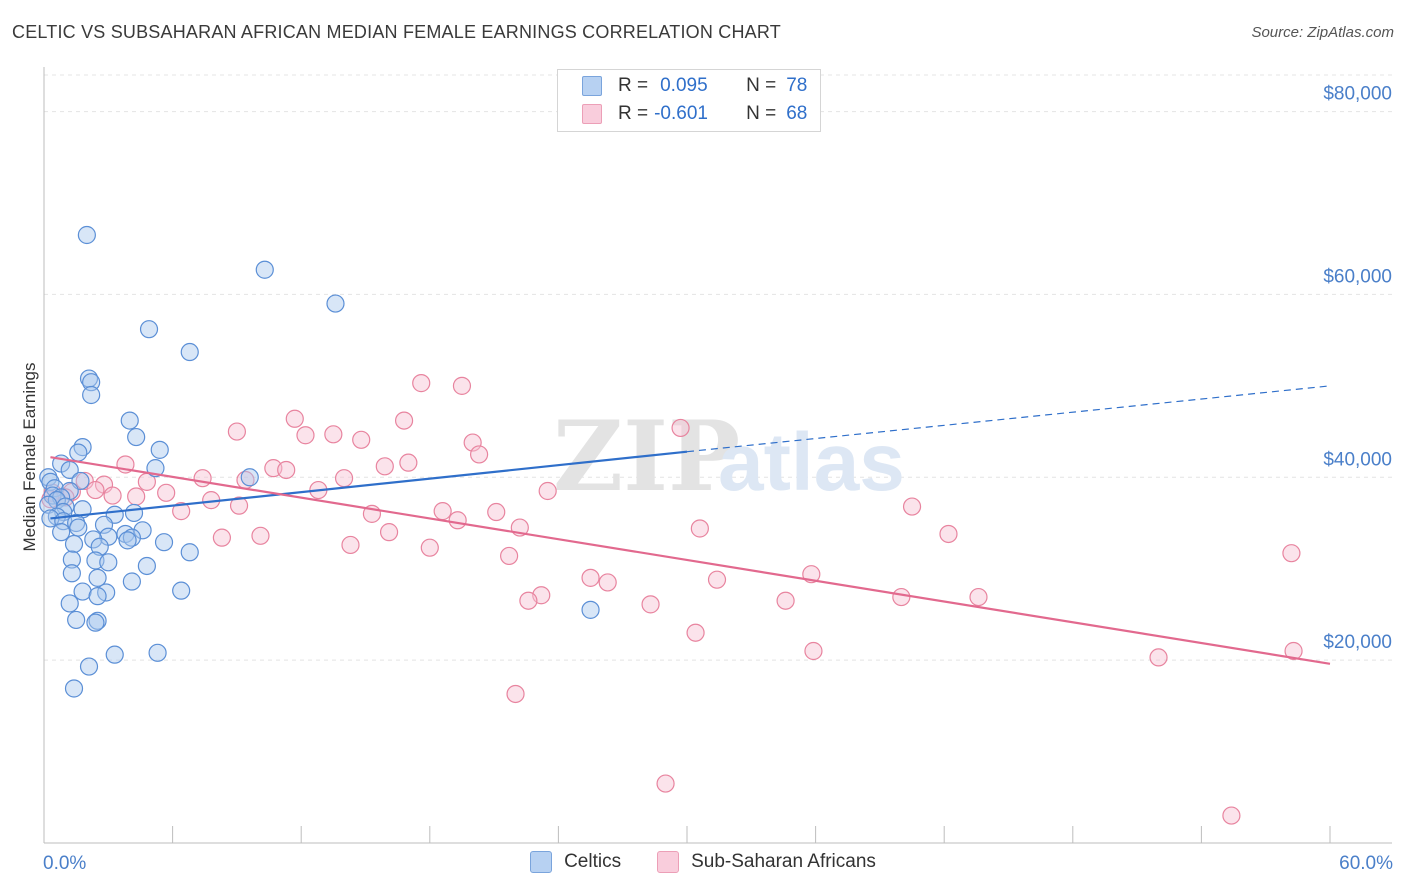 Image resolution: width=1406 pixels, height=892 pixels. I want to click on series-swatch-ssa, so click(668, 862).